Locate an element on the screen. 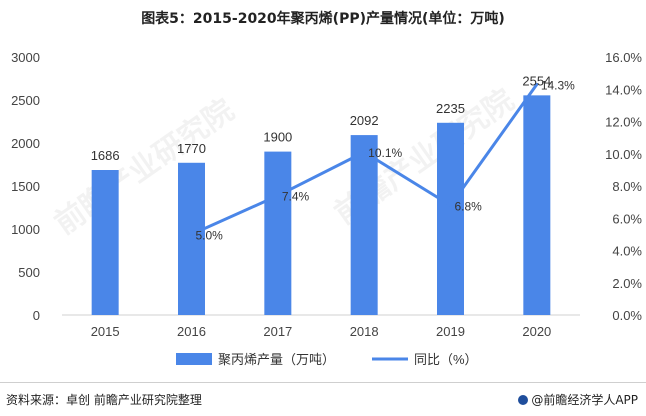 The image size is (646, 416). x-tick-label: 2017 is located at coordinates (277, 331).